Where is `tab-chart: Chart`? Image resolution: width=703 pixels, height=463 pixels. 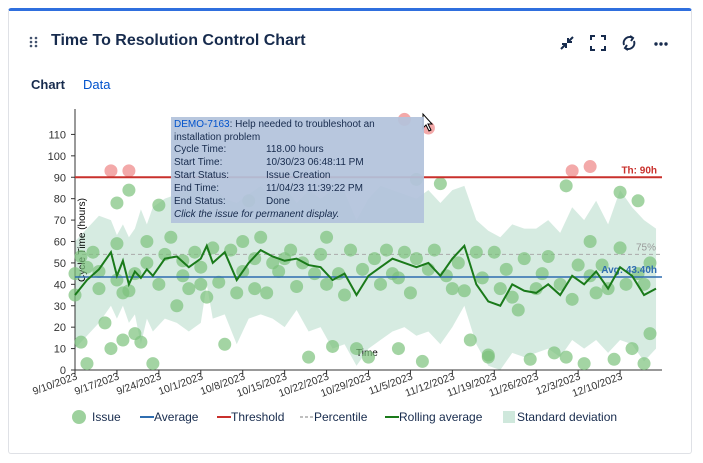 tab-chart: Chart is located at coordinates (48, 84).